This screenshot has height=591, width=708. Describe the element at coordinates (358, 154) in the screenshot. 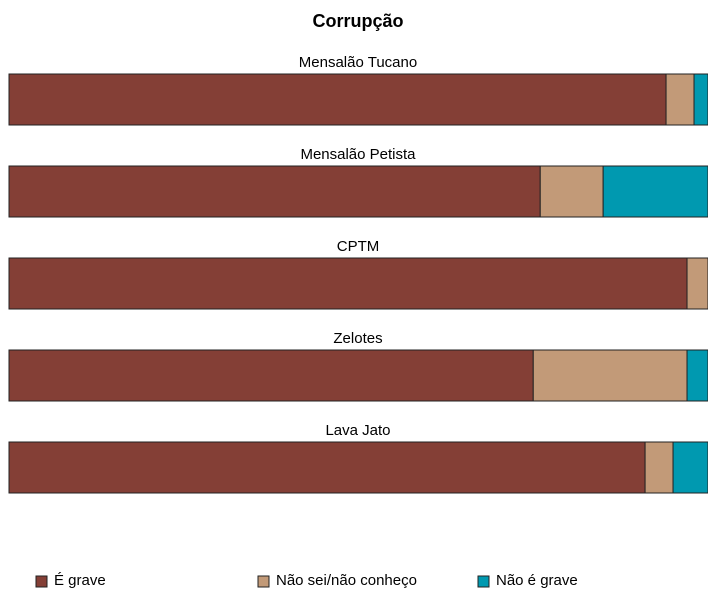

I see `panel-label: Mensalão Petista` at that location.